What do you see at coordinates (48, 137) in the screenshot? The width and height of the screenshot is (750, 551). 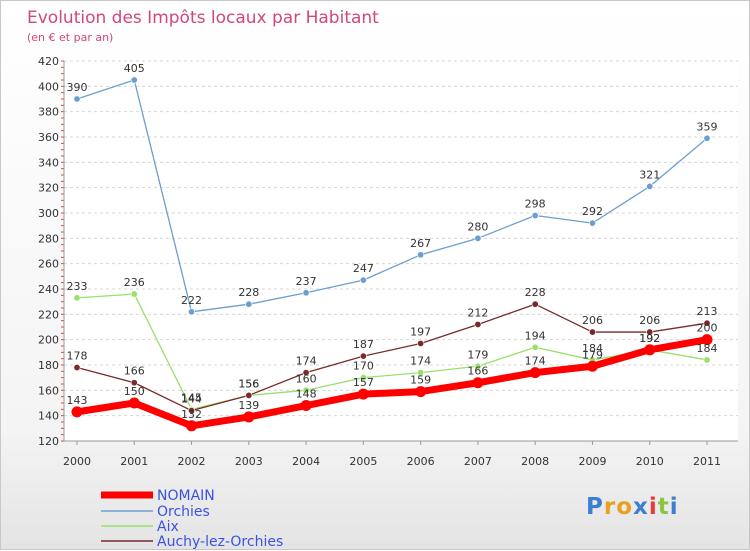 I see `y-tick-label: 360` at bounding box center [48, 137].